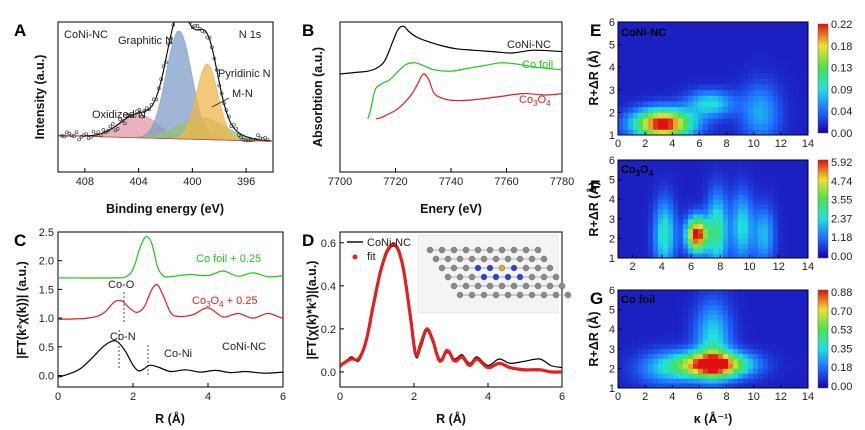  What do you see at coordinates (808, 267) in the screenshot?
I see `heatmap-xtick-label: 14` at bounding box center [808, 267].